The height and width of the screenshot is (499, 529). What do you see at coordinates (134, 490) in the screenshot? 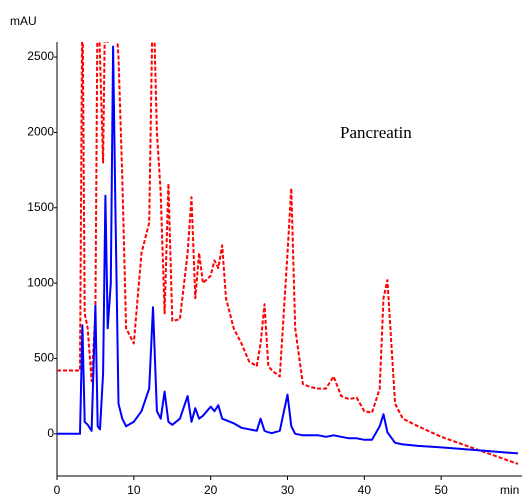
I see `x-tick-label: 10` at bounding box center [134, 490].